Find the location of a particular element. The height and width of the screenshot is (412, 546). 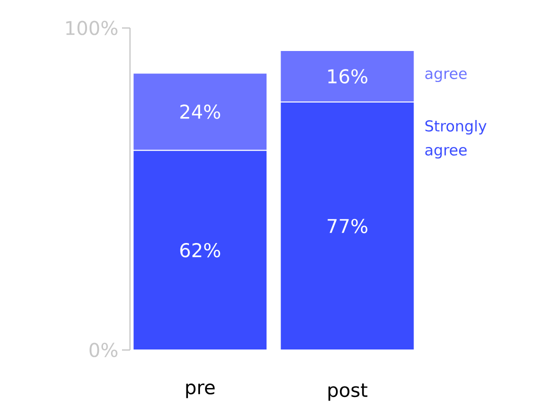

data-label: 77% is located at coordinates (348, 226).